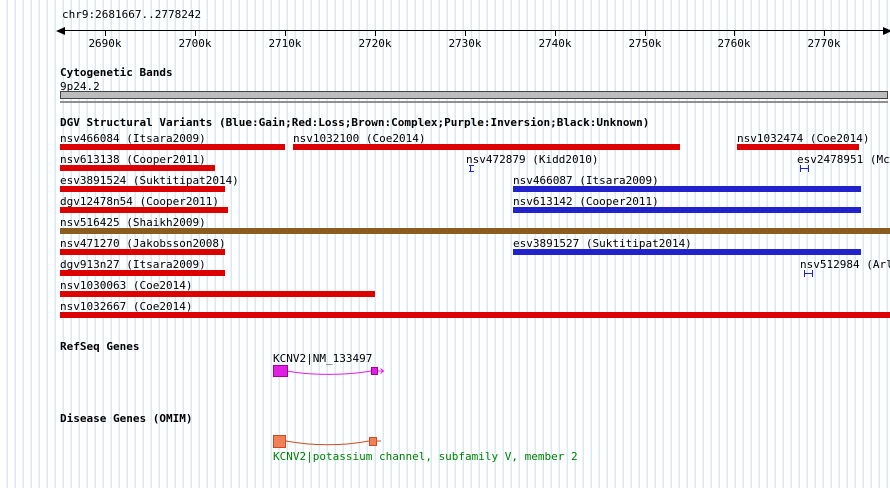  Describe the element at coordinates (586, 180) in the screenshot. I see `variant-label: nsv466087 (Itsara2009)` at that location.